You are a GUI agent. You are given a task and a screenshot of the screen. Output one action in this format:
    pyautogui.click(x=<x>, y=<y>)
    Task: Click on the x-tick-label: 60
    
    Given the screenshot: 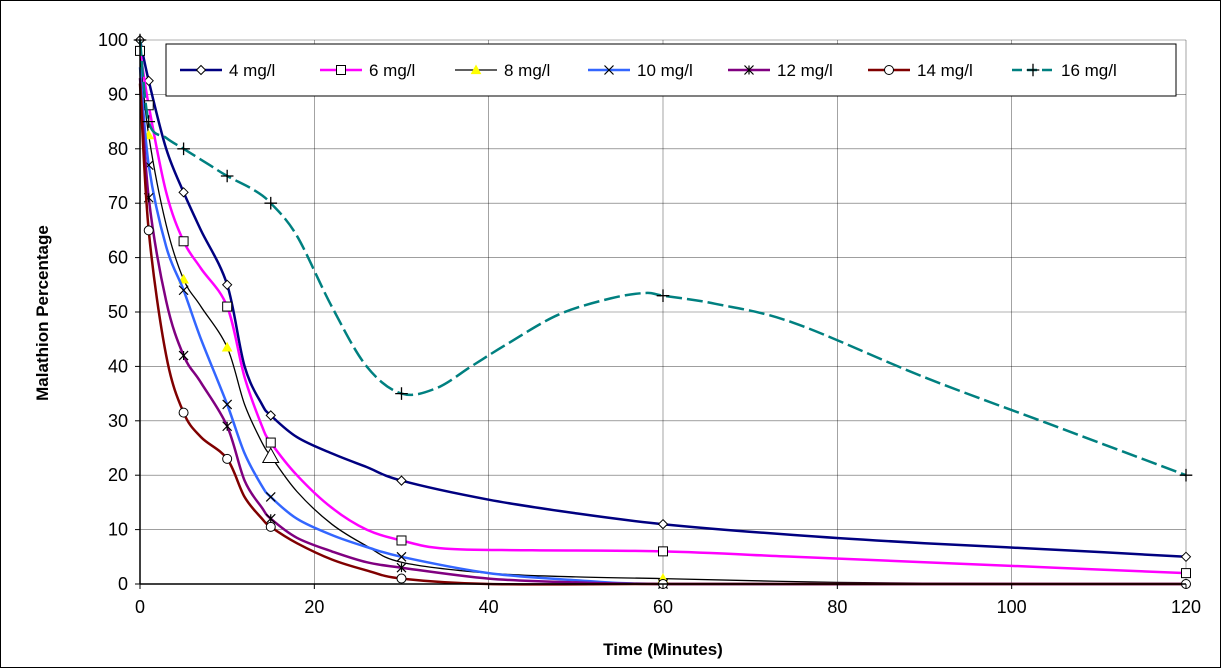 What is the action you would take?
    pyautogui.click(x=663, y=607)
    